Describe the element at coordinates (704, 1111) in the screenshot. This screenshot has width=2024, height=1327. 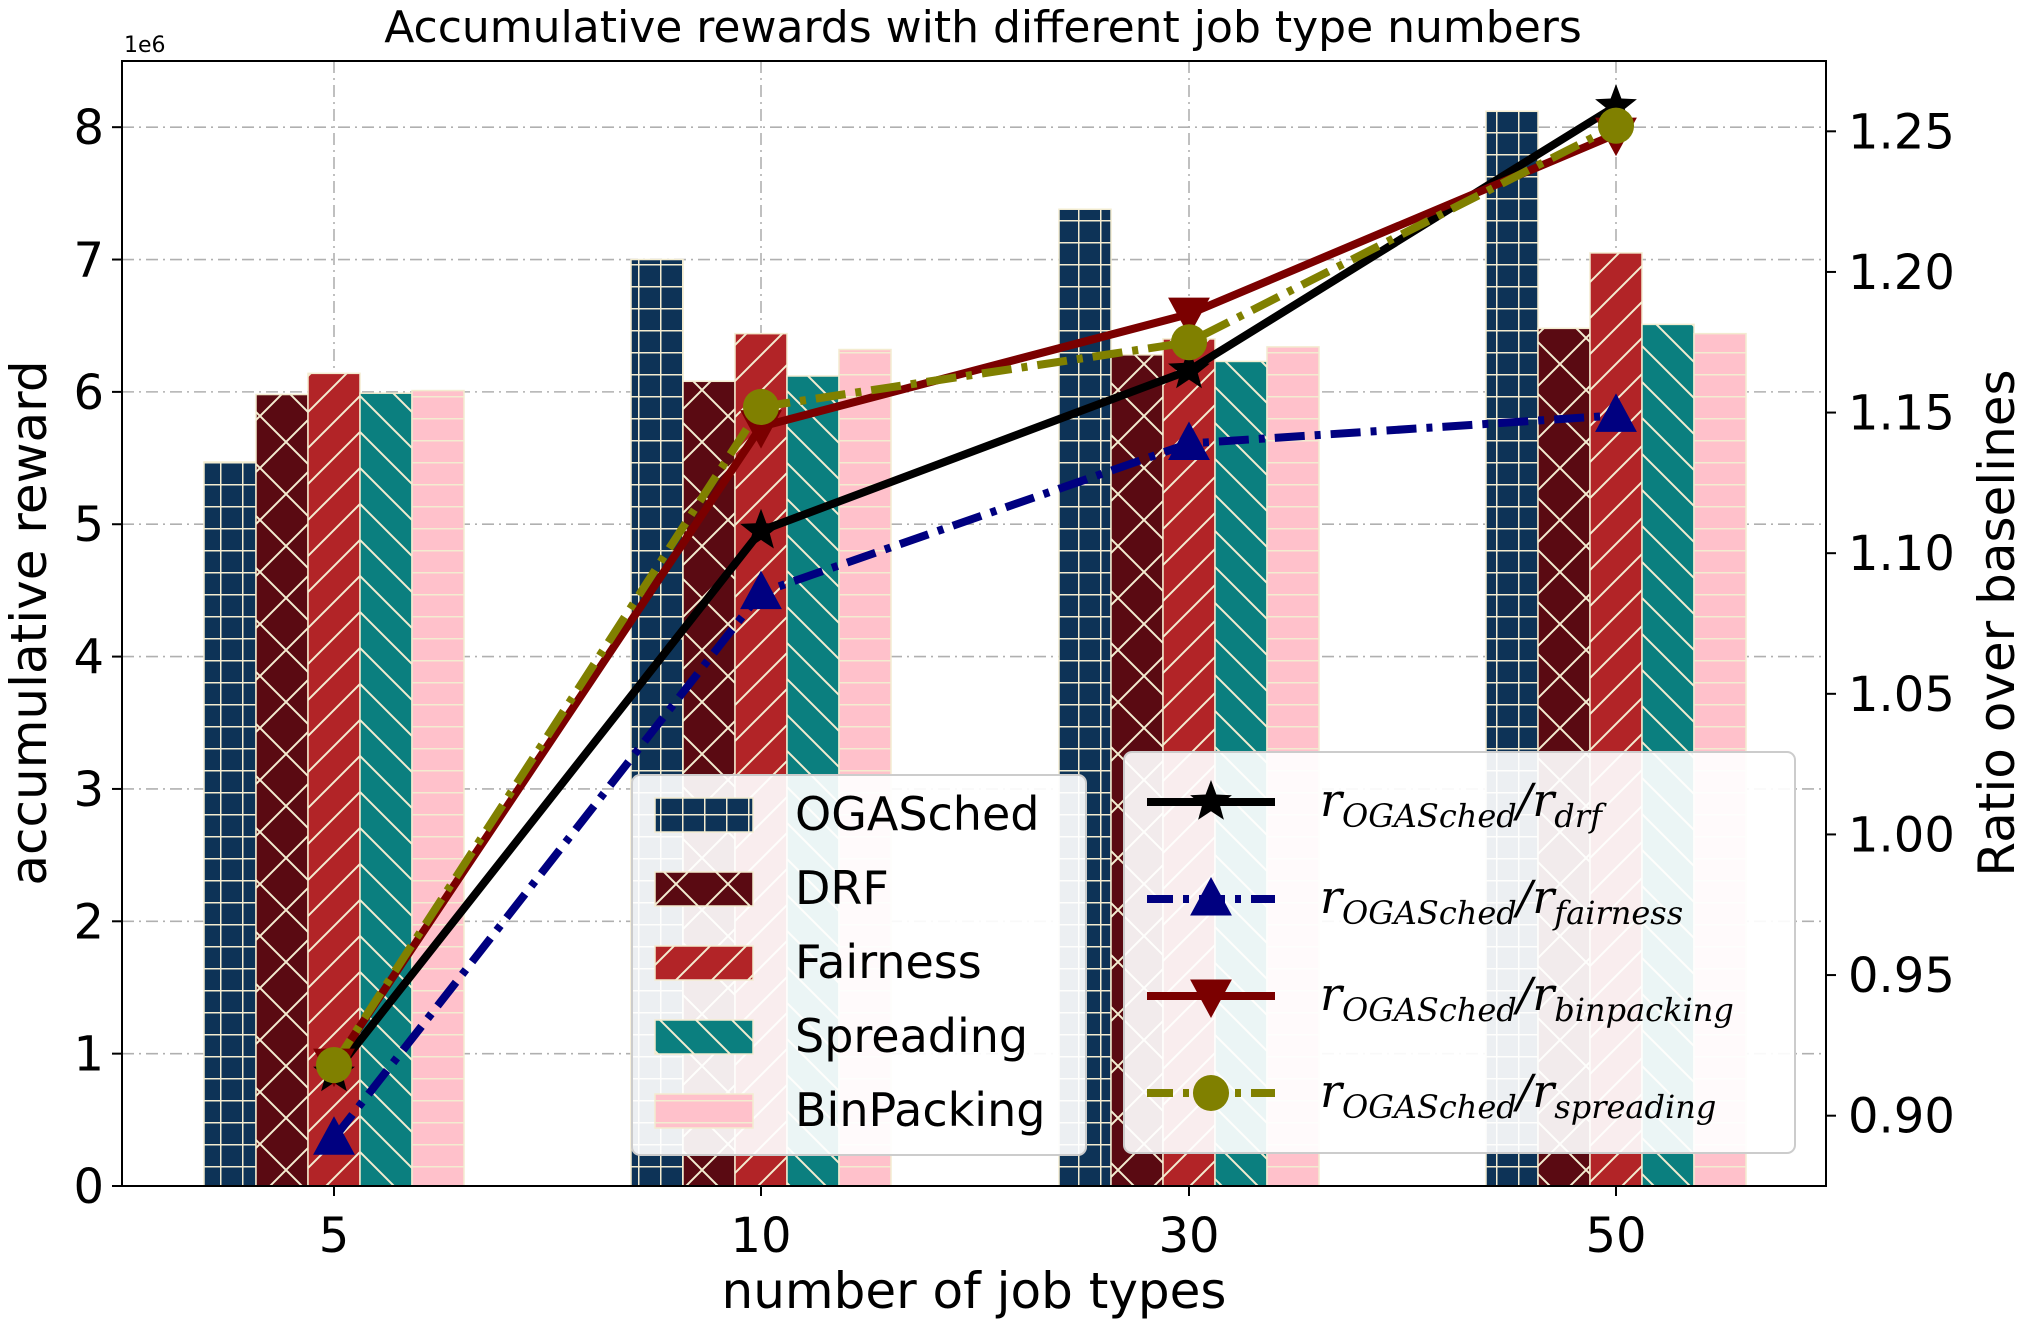
I see `legend-swatch-binpacking` at that location.